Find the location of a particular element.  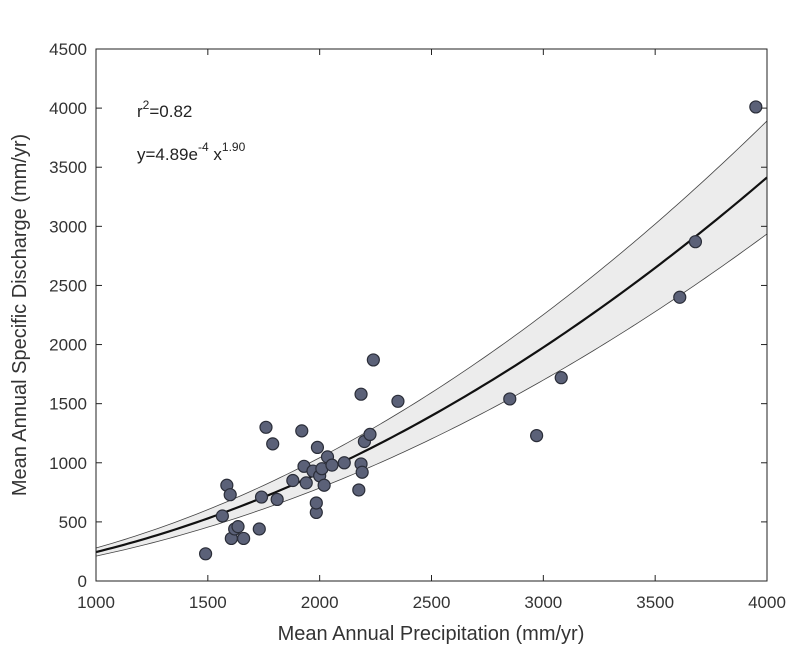

r2-superscript: 2 is located at coordinates (146, 105).